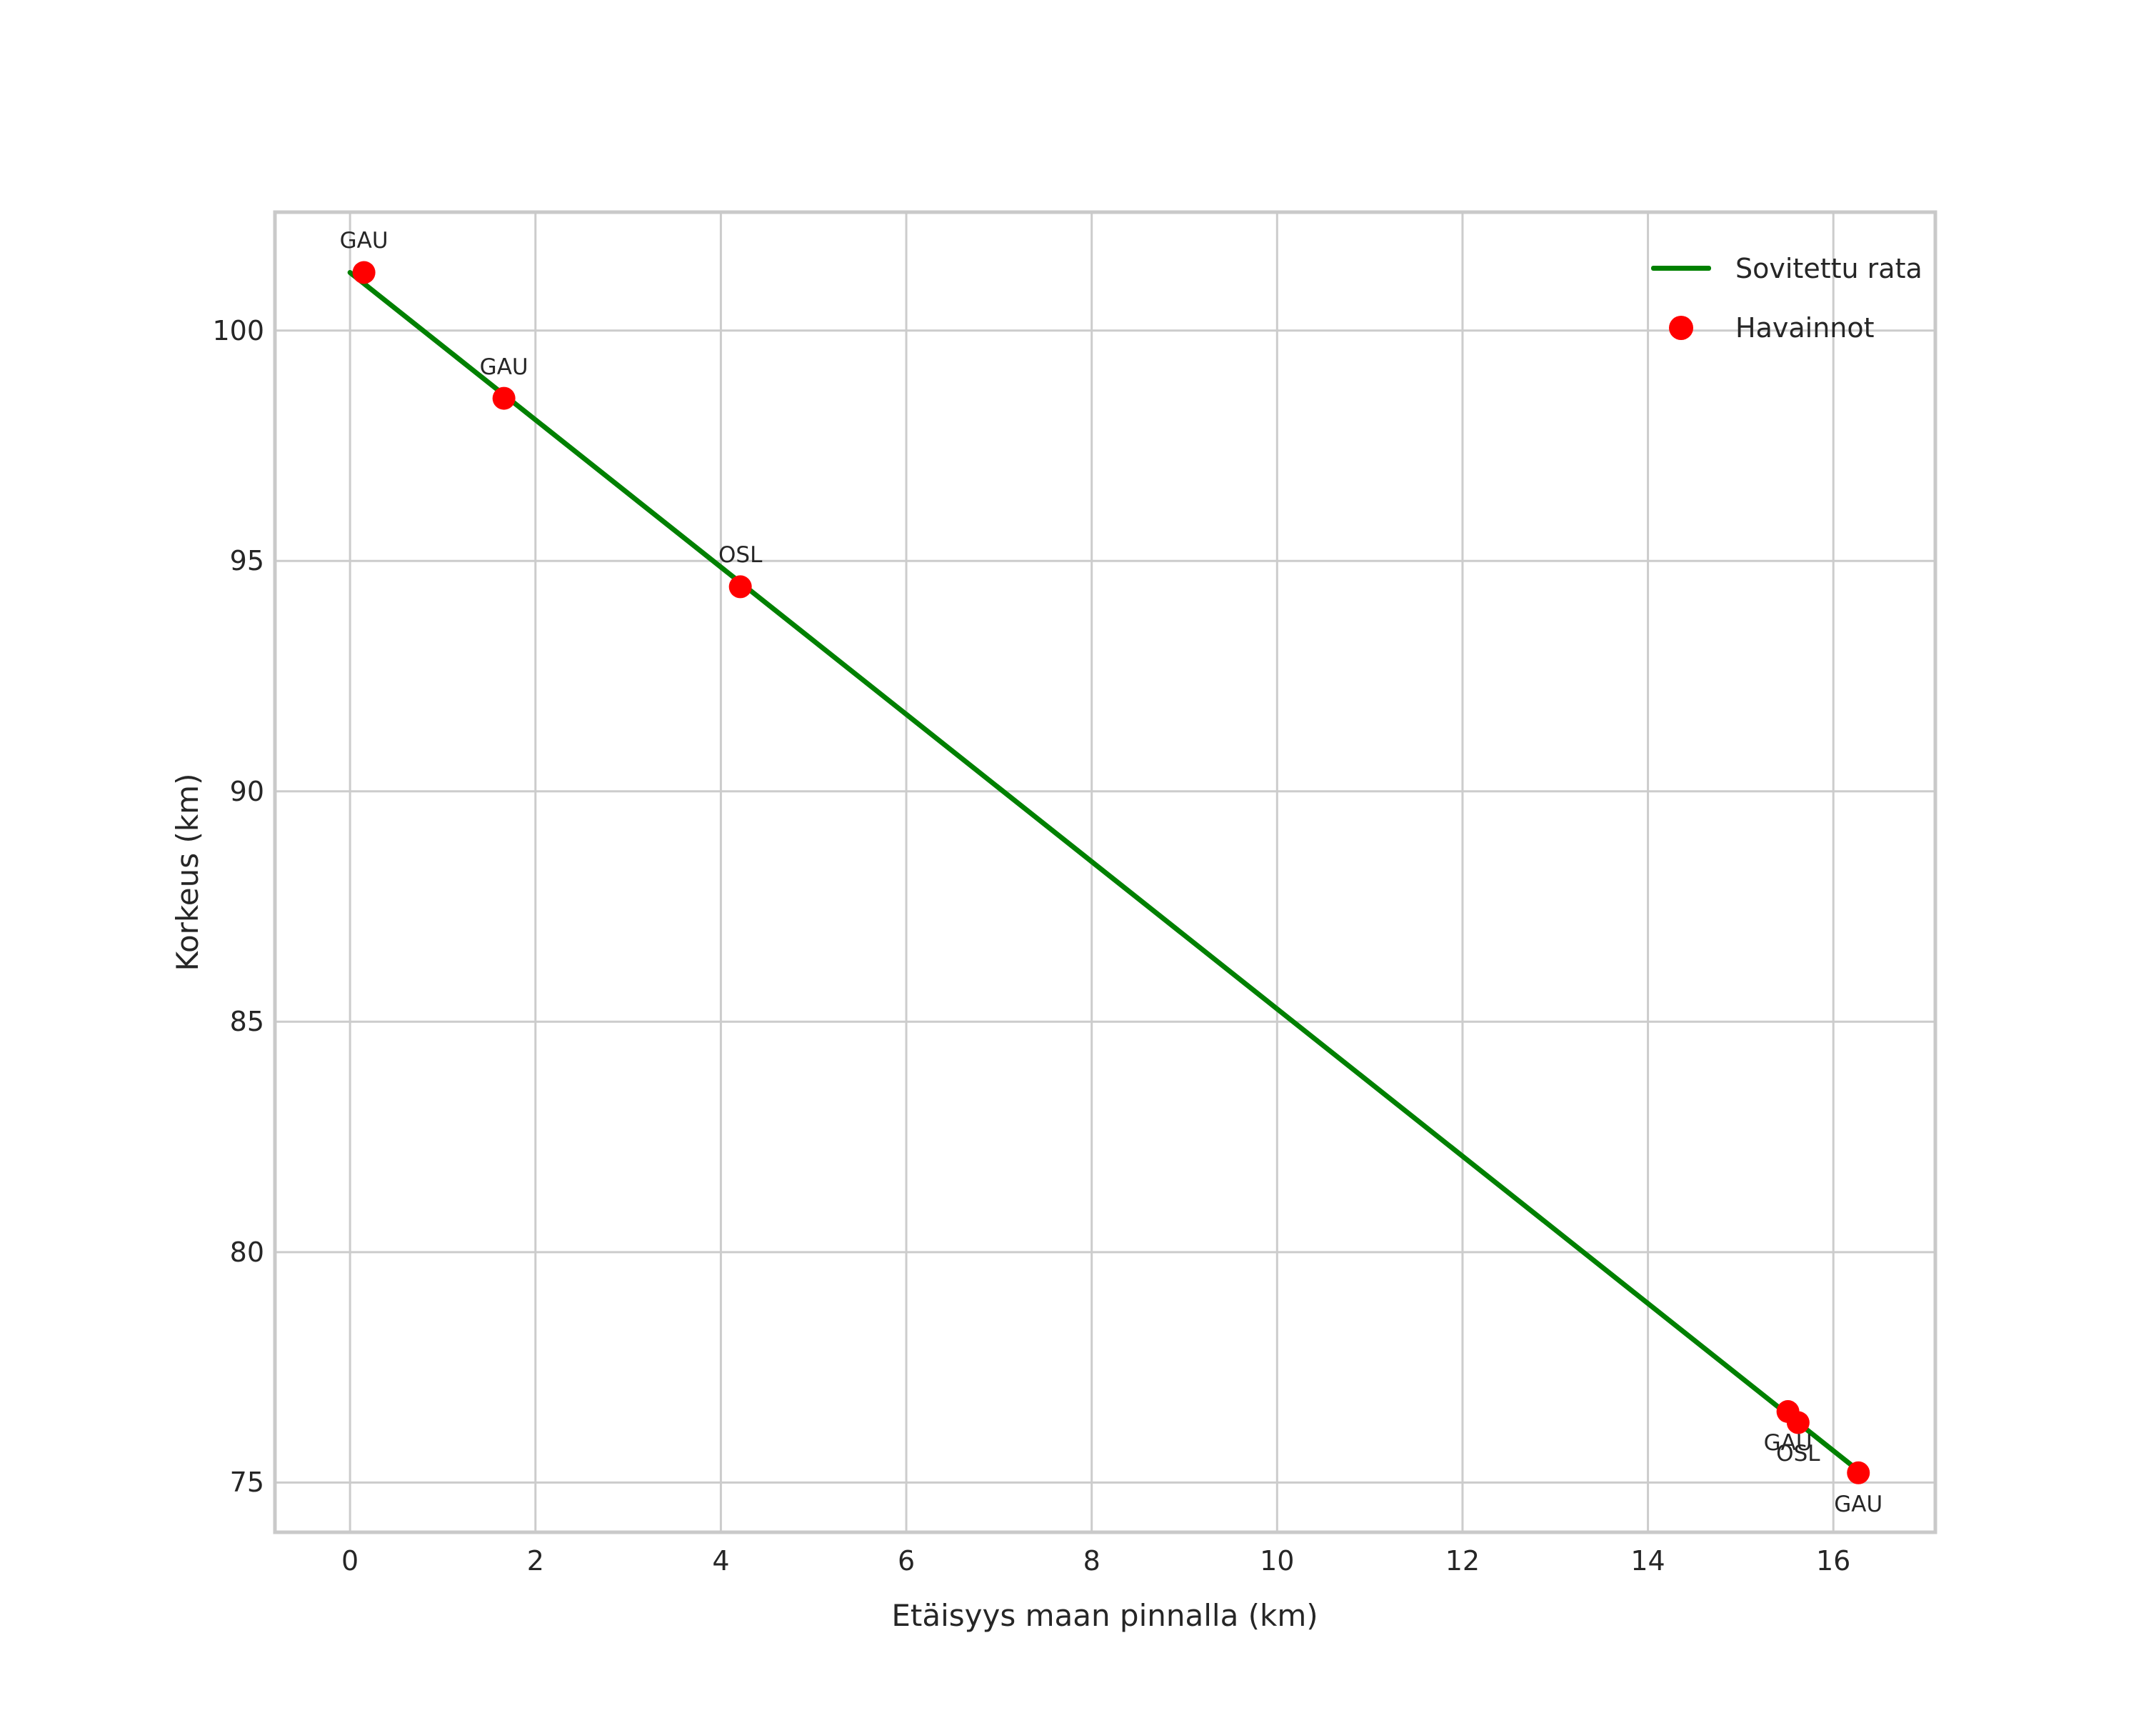  What do you see at coordinates (1805, 327) in the screenshot?
I see `legend-label-observations: Havainnot` at bounding box center [1805, 327].